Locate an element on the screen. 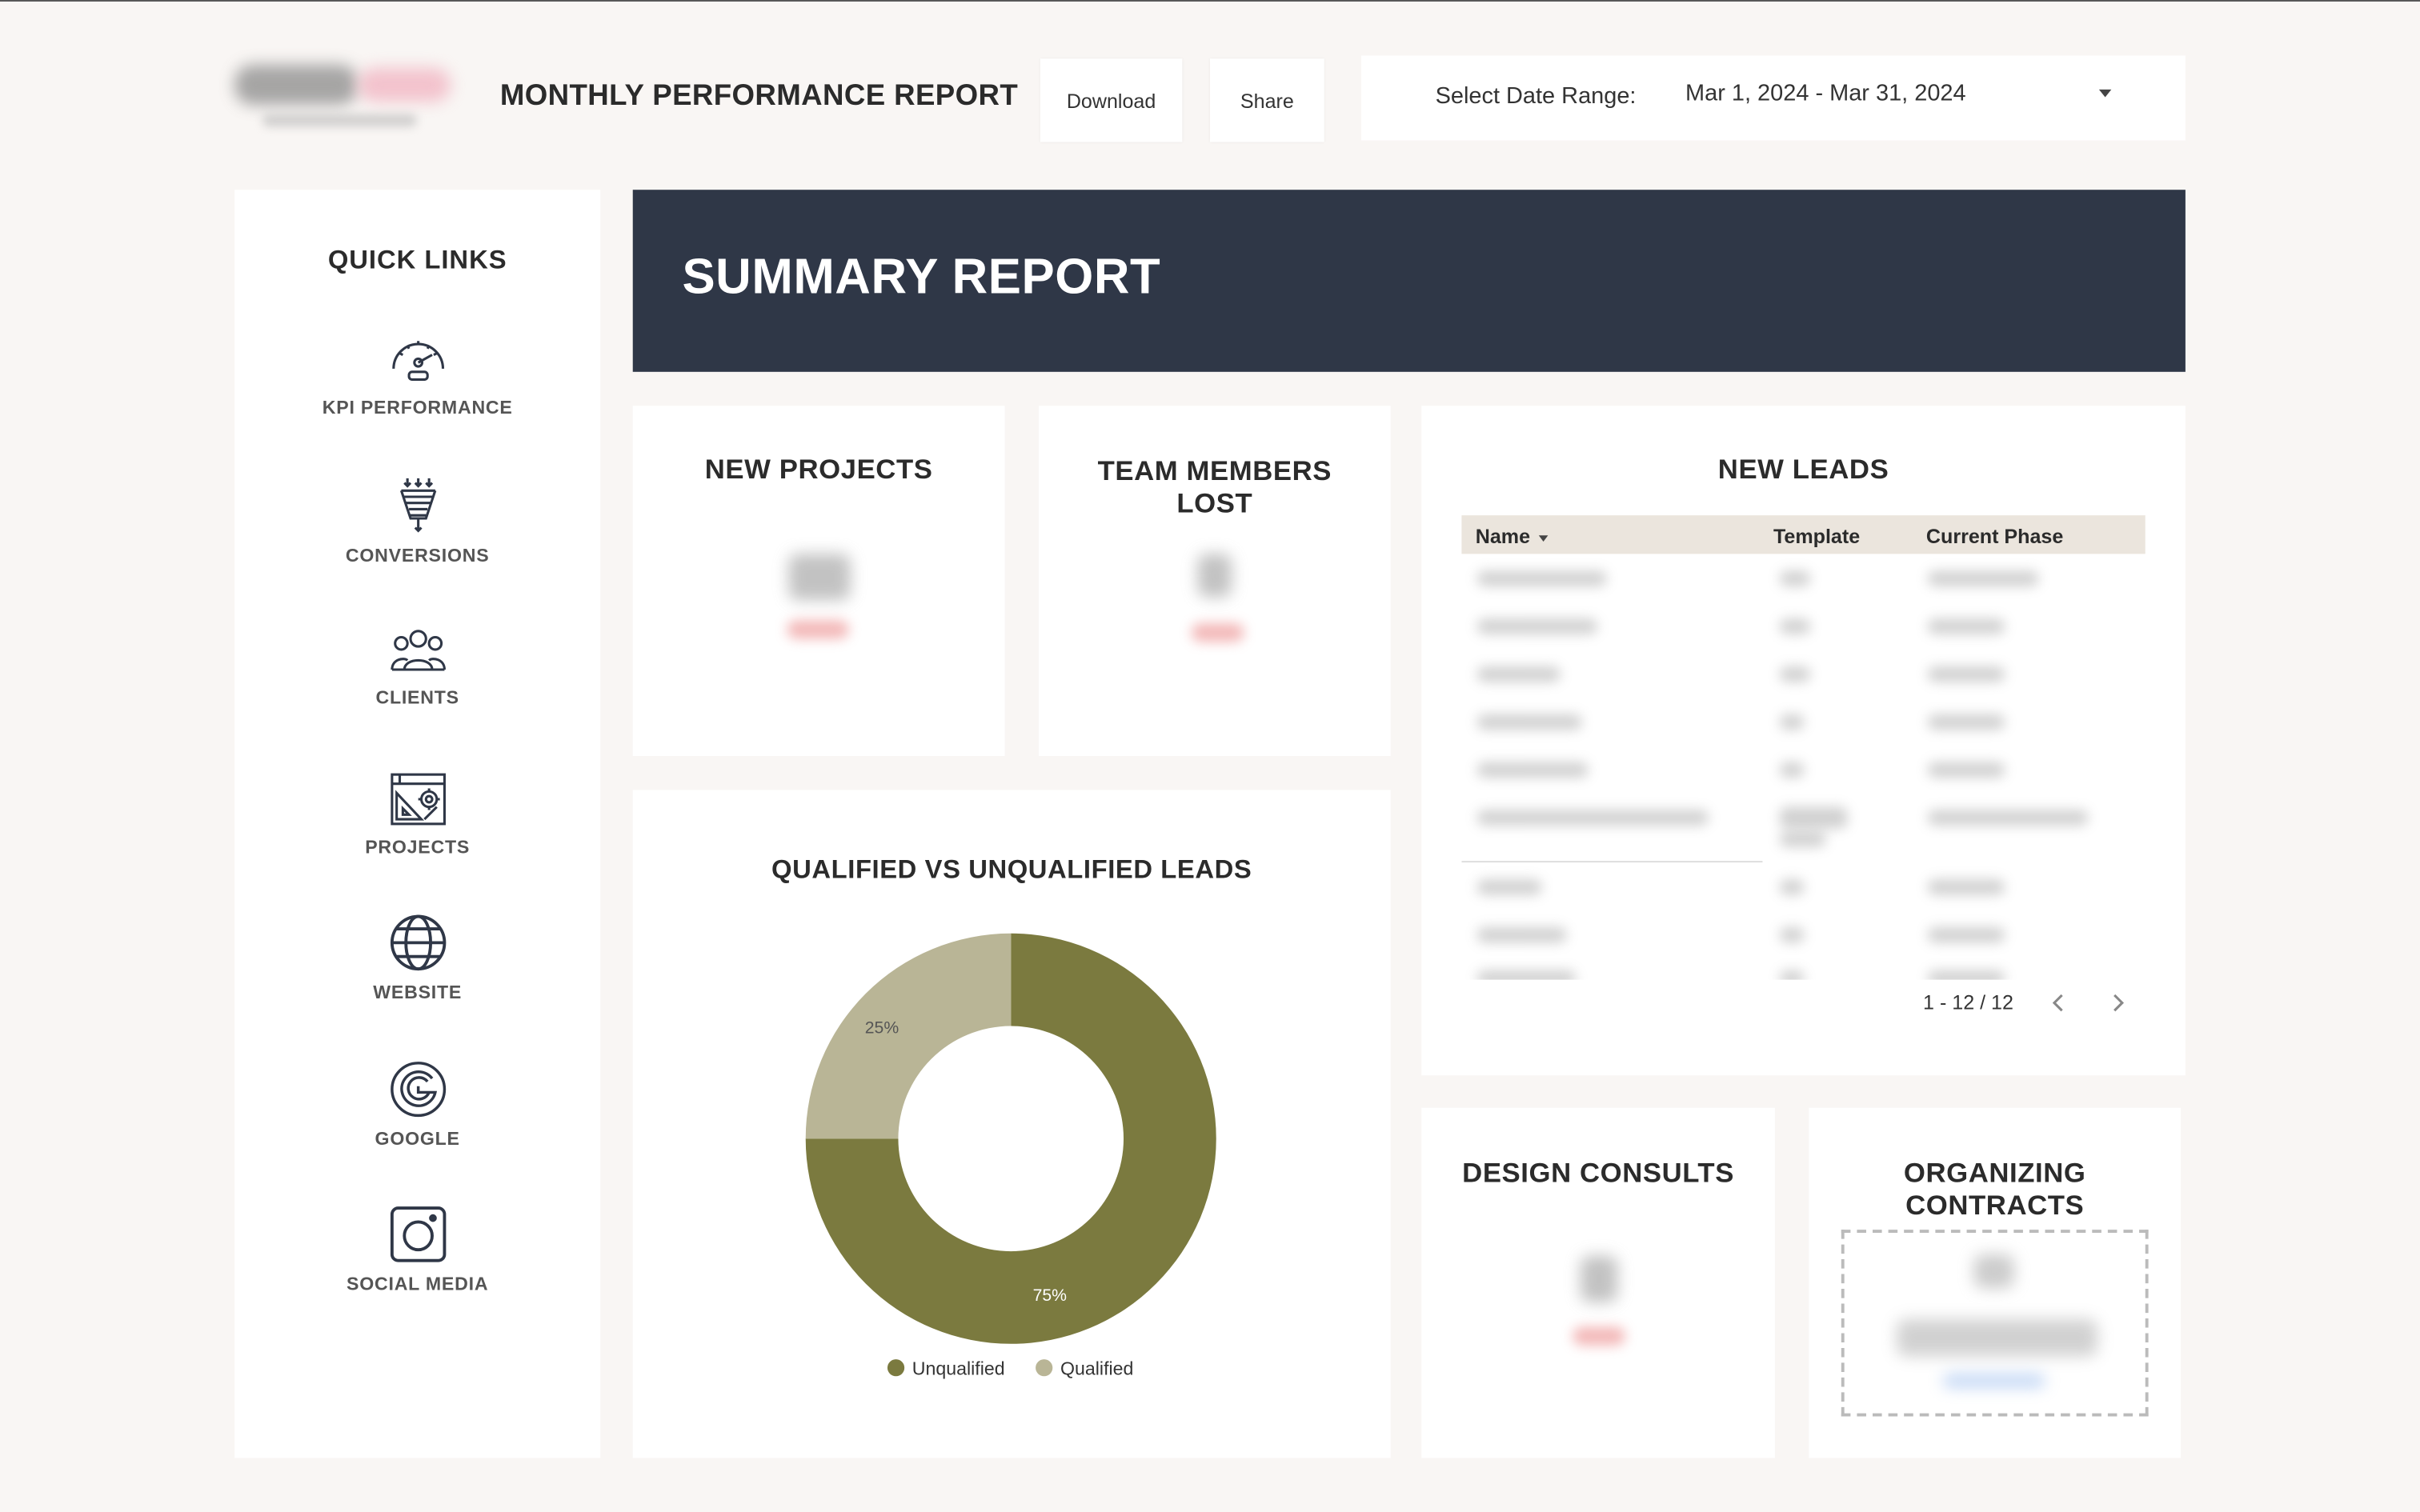  date-range-label: Select Date Range: is located at coordinates (1536, 96).